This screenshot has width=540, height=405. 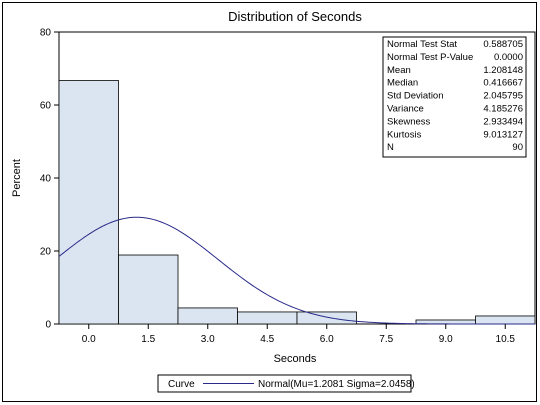 I want to click on legend-entry-normal: Normal(Mu=1.2081 Sigma=2.0458), so click(x=336, y=384).